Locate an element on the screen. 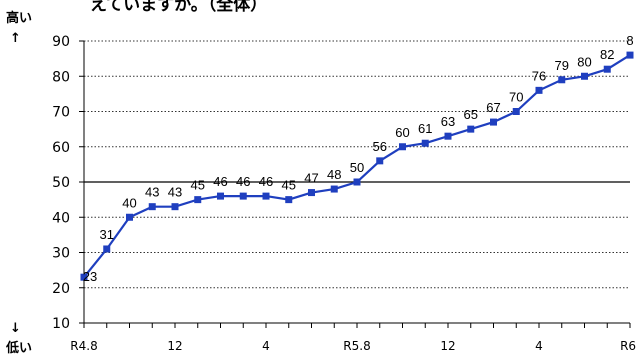 This screenshot has height=356, width=636. y-tick-label-80: 80 is located at coordinates (61, 77).